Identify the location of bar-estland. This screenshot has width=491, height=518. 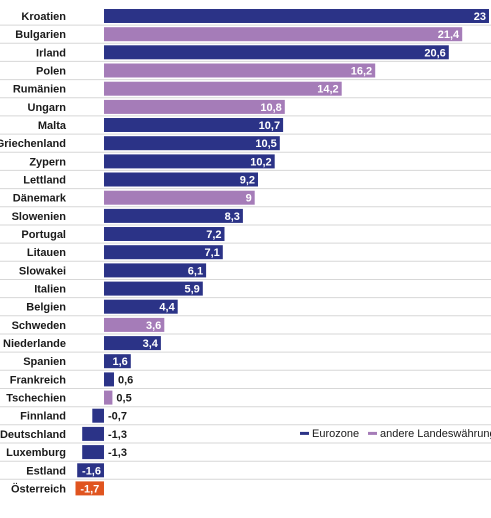
(90, 470).